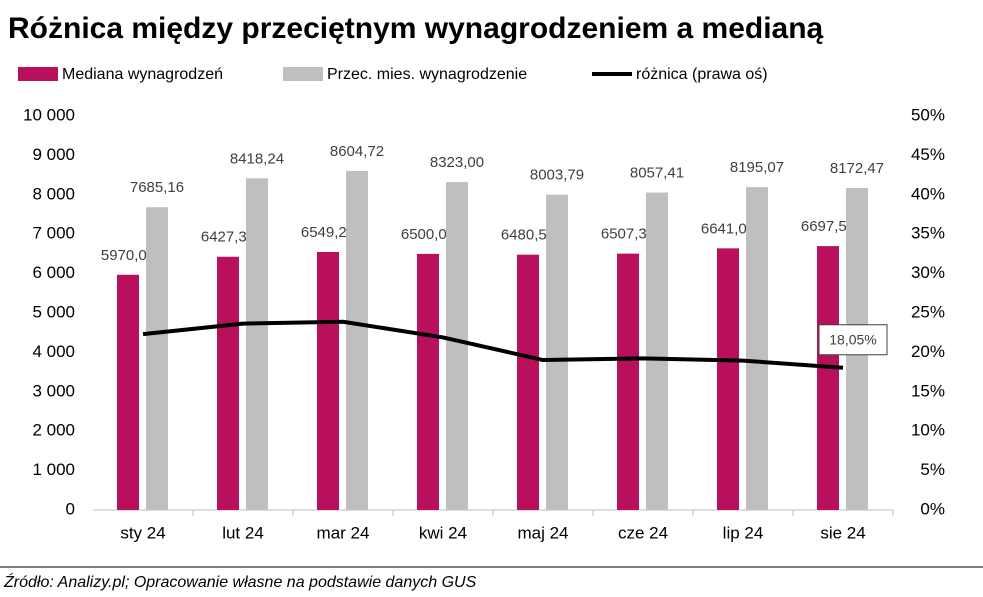  Describe the element at coordinates (457, 162) in the screenshot. I see `value-label: 8323,00` at that location.